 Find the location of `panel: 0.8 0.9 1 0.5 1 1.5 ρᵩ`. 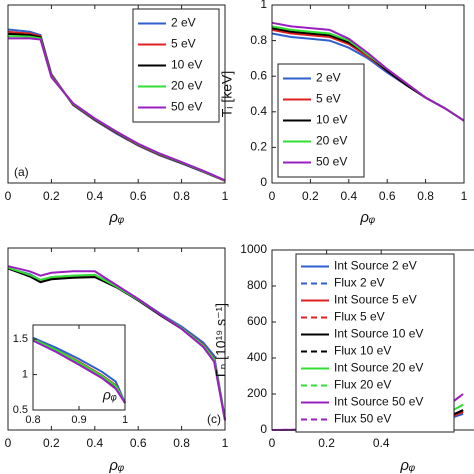

panel: 0.8 0.9 1 0.5 1 1.5 ρᵩ is located at coordinates (70, 375).